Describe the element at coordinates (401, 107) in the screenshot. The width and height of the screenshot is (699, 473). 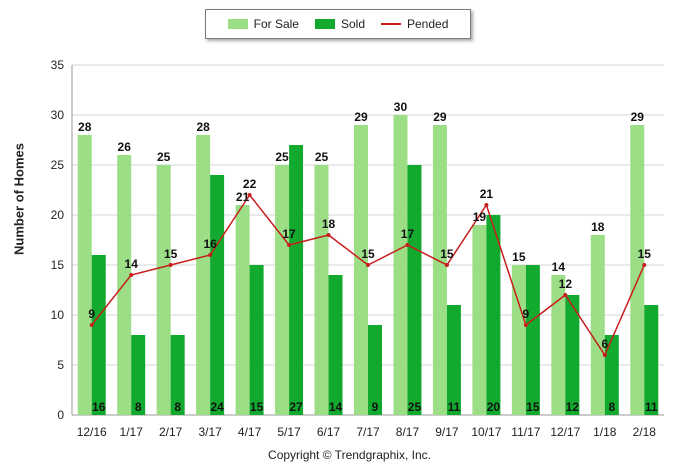
I see `data-label-for-sale: 30` at that location.